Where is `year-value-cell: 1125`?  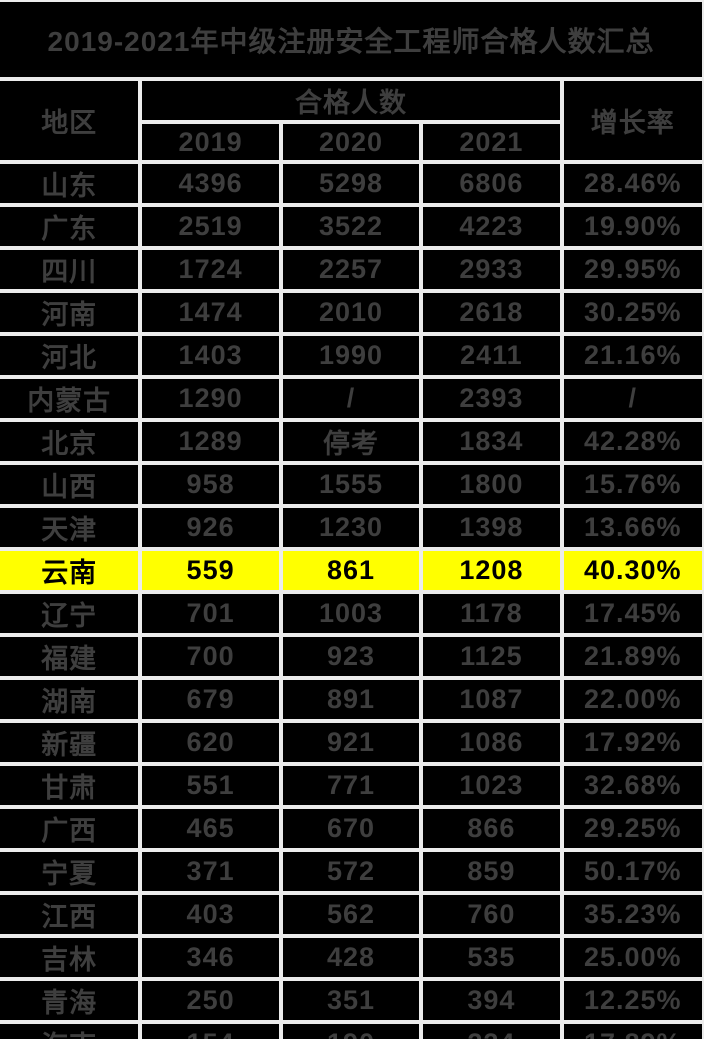 year-value-cell: 1125 is located at coordinates (491, 656).